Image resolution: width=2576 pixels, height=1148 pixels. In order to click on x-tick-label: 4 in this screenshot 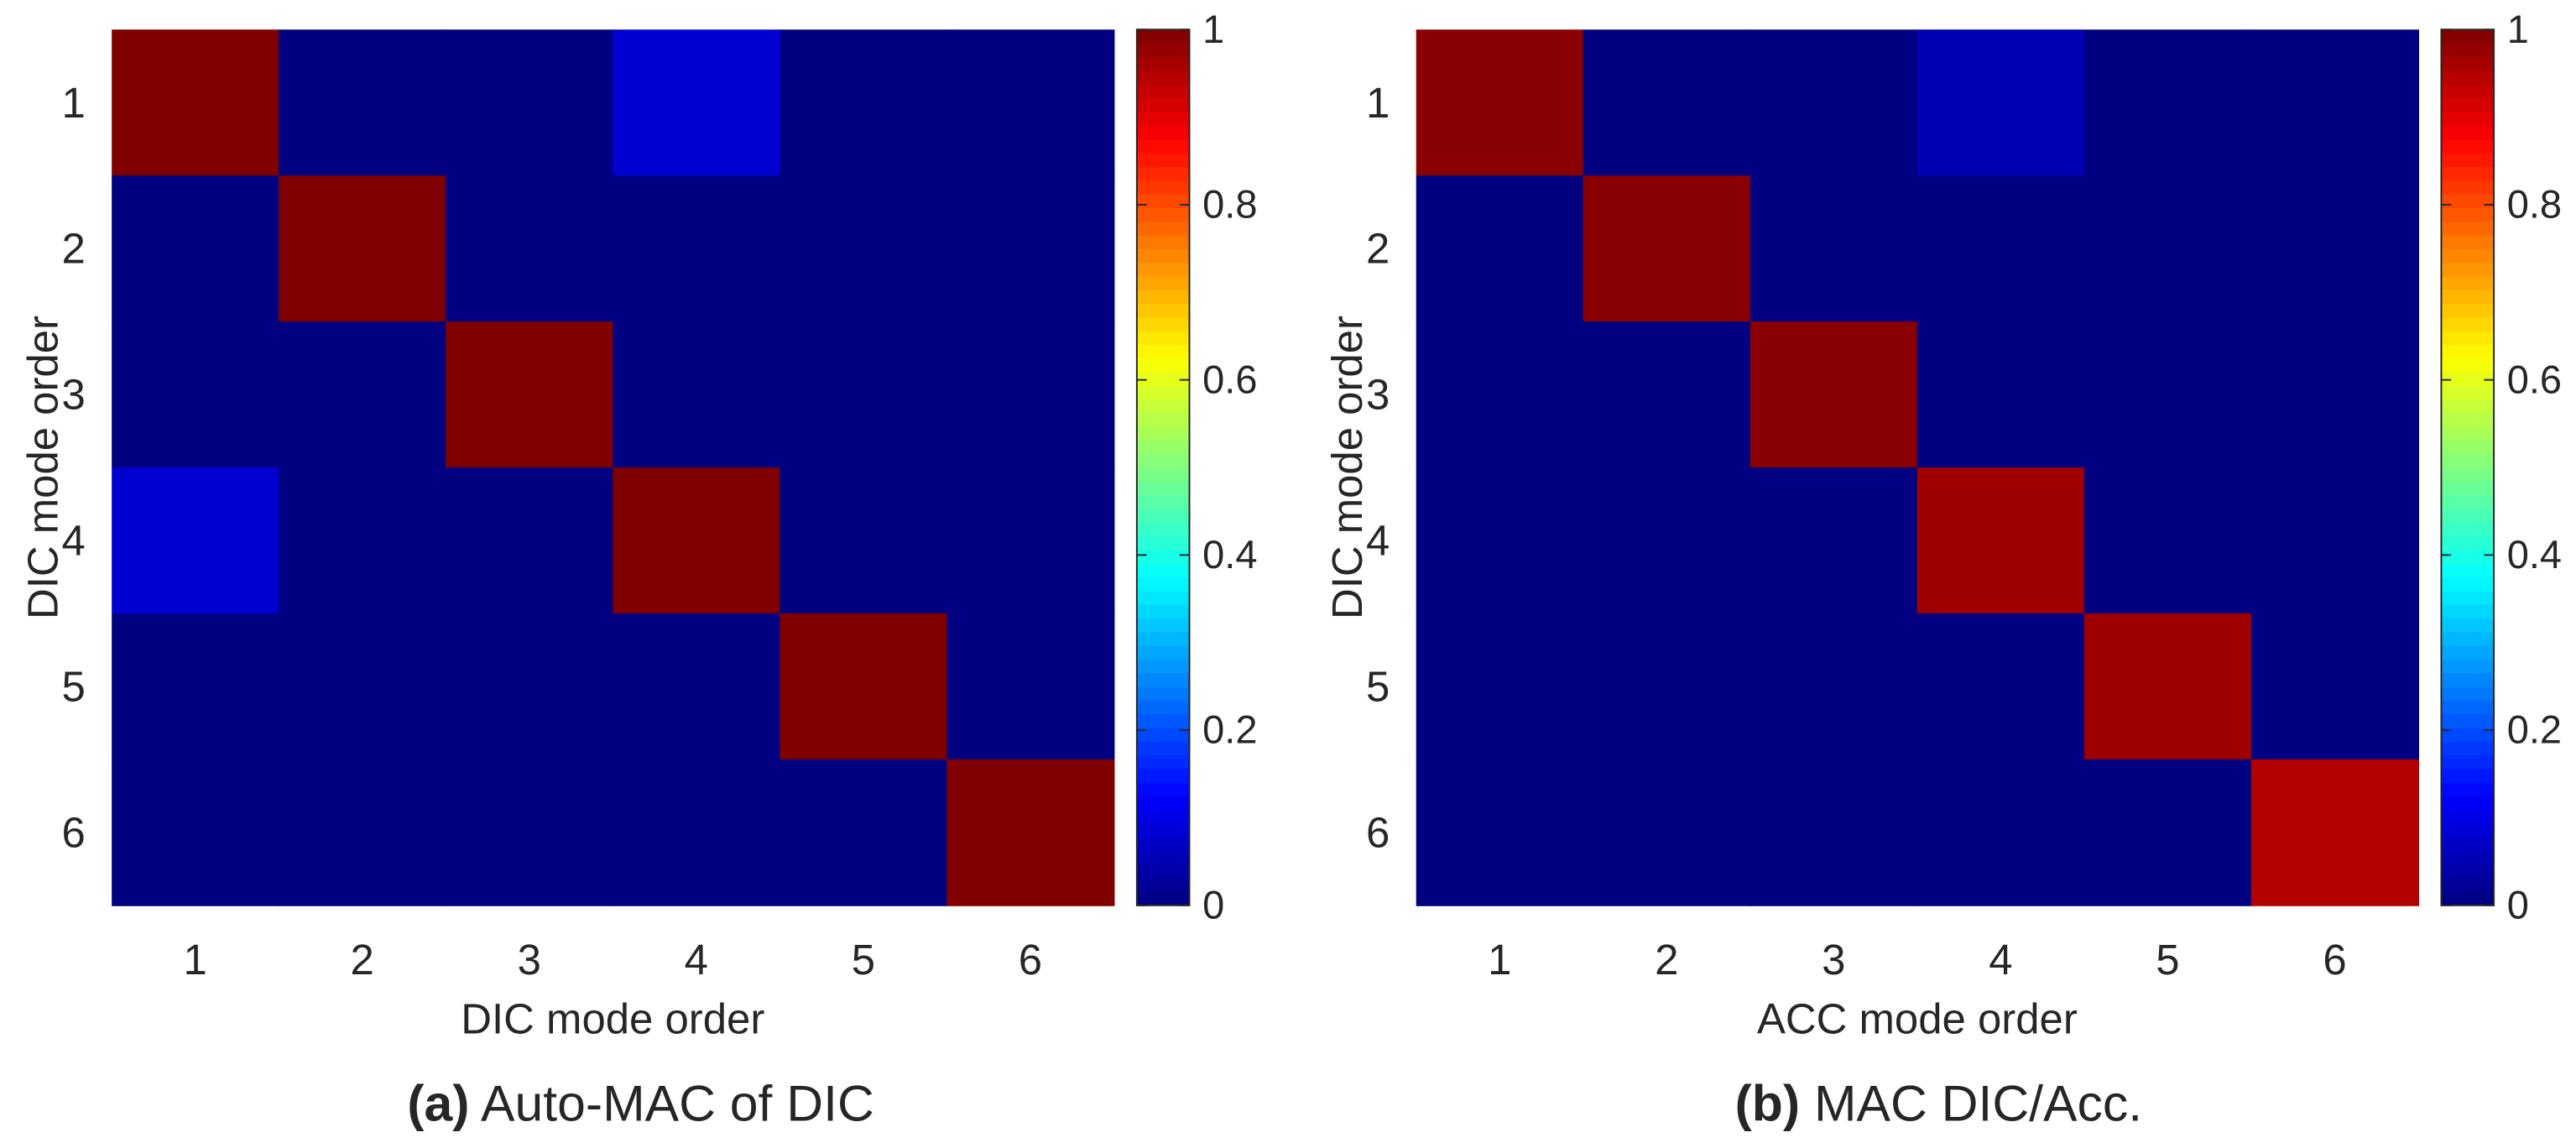, I will do `click(696, 960)`.